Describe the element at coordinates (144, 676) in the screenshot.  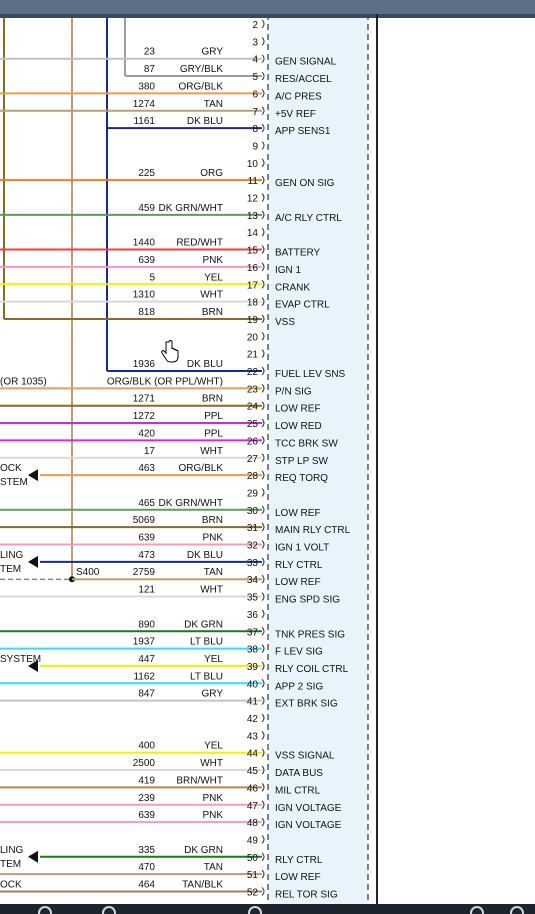
I see `circuit-number: 1162` at that location.